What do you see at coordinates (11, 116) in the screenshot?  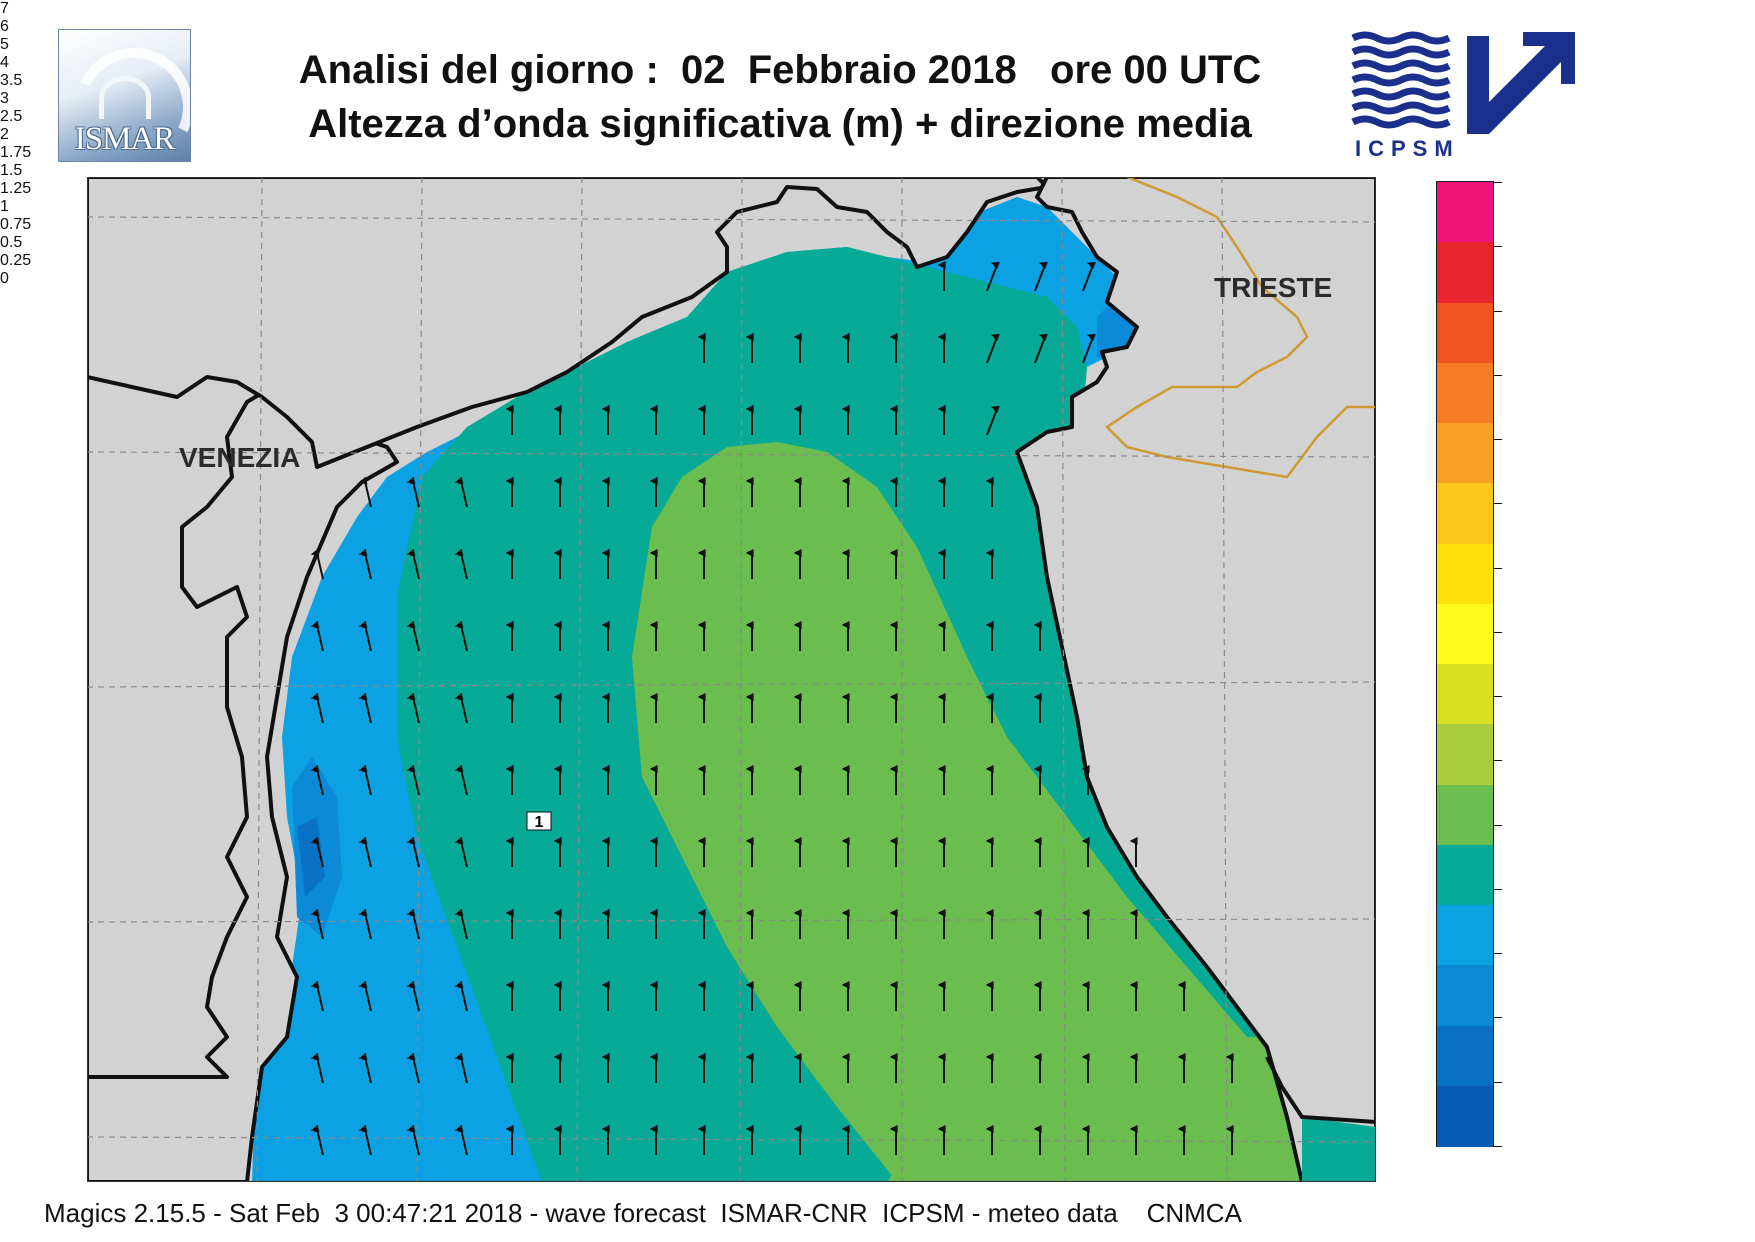 I see `legend-label: 2.5` at bounding box center [11, 116].